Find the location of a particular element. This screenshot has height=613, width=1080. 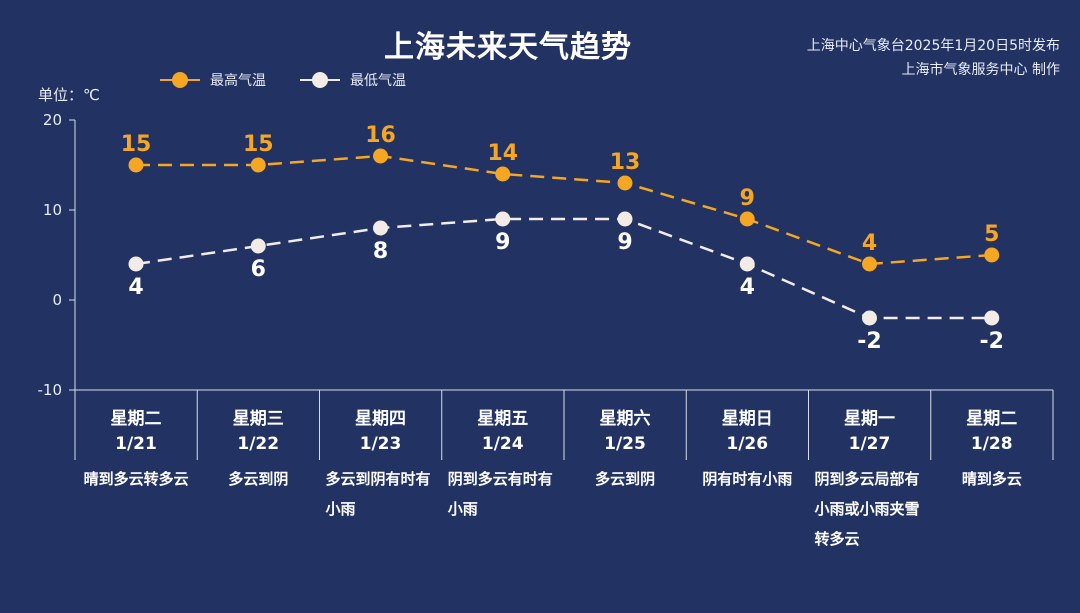

day-cell-3: 星期五 1/24 is located at coordinates (503, 425).